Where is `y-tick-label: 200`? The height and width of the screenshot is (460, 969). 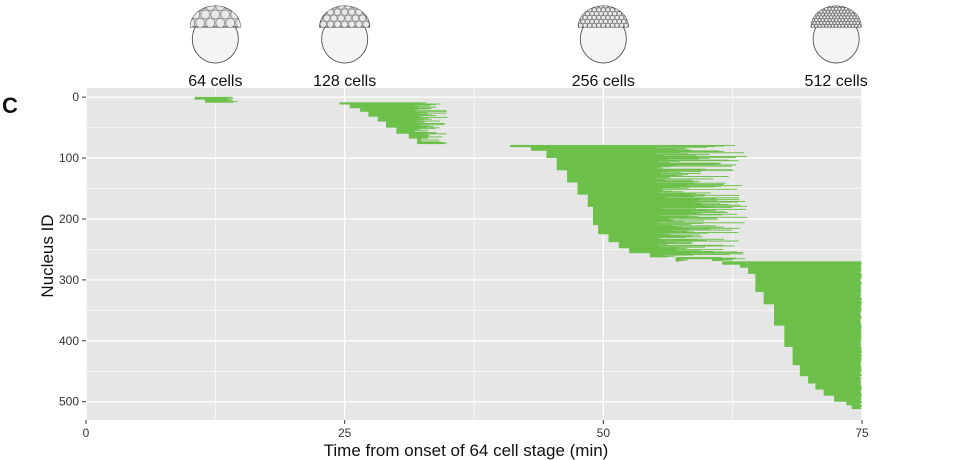 y-tick-label: 200 is located at coordinates (69, 219).